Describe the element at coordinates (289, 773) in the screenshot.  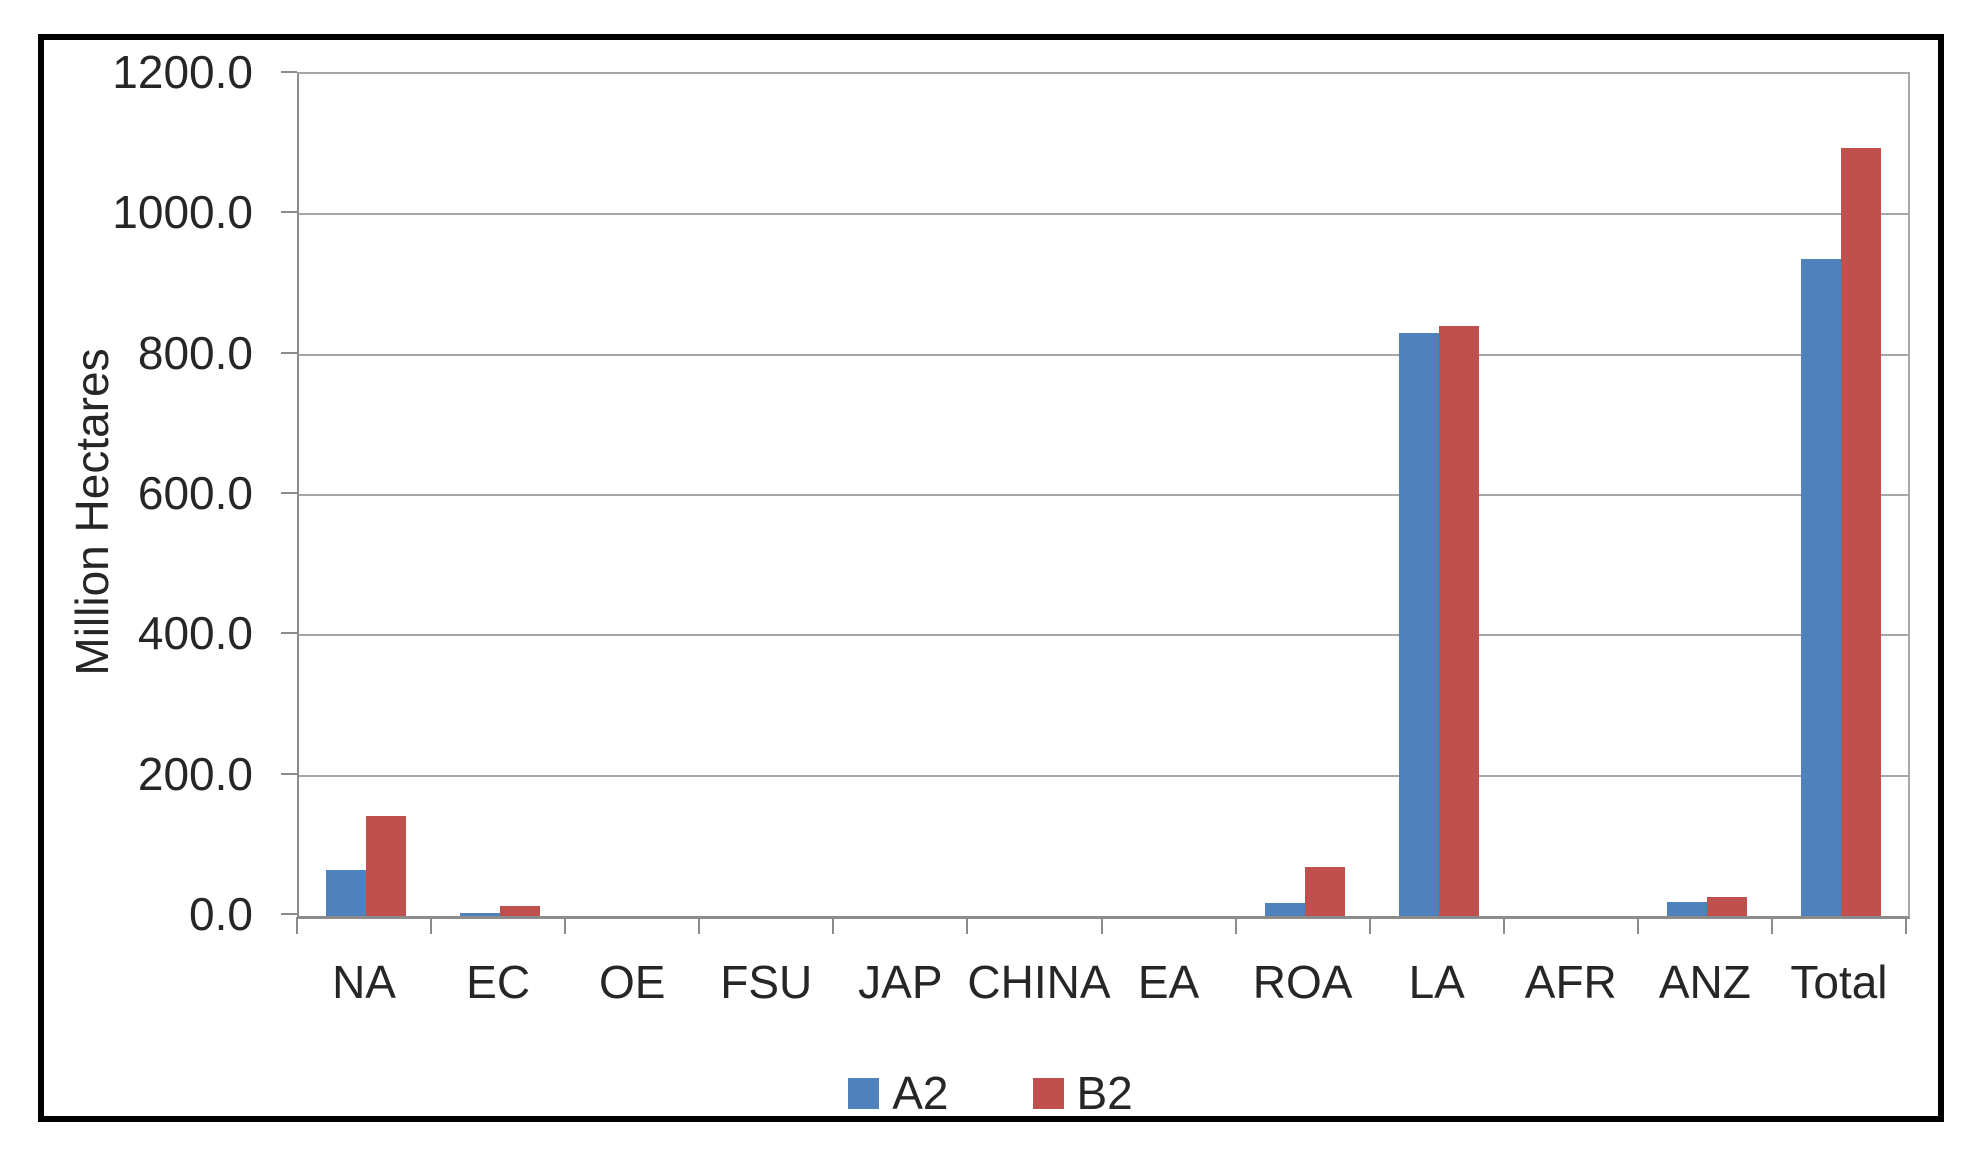
I see `y-tick-mark-200.0` at that location.